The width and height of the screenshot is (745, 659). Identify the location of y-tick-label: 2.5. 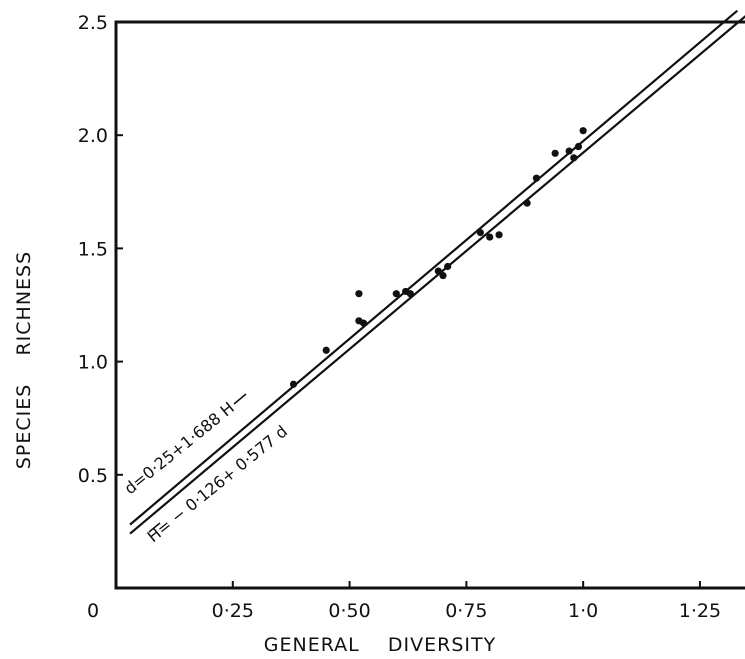
(93, 23).